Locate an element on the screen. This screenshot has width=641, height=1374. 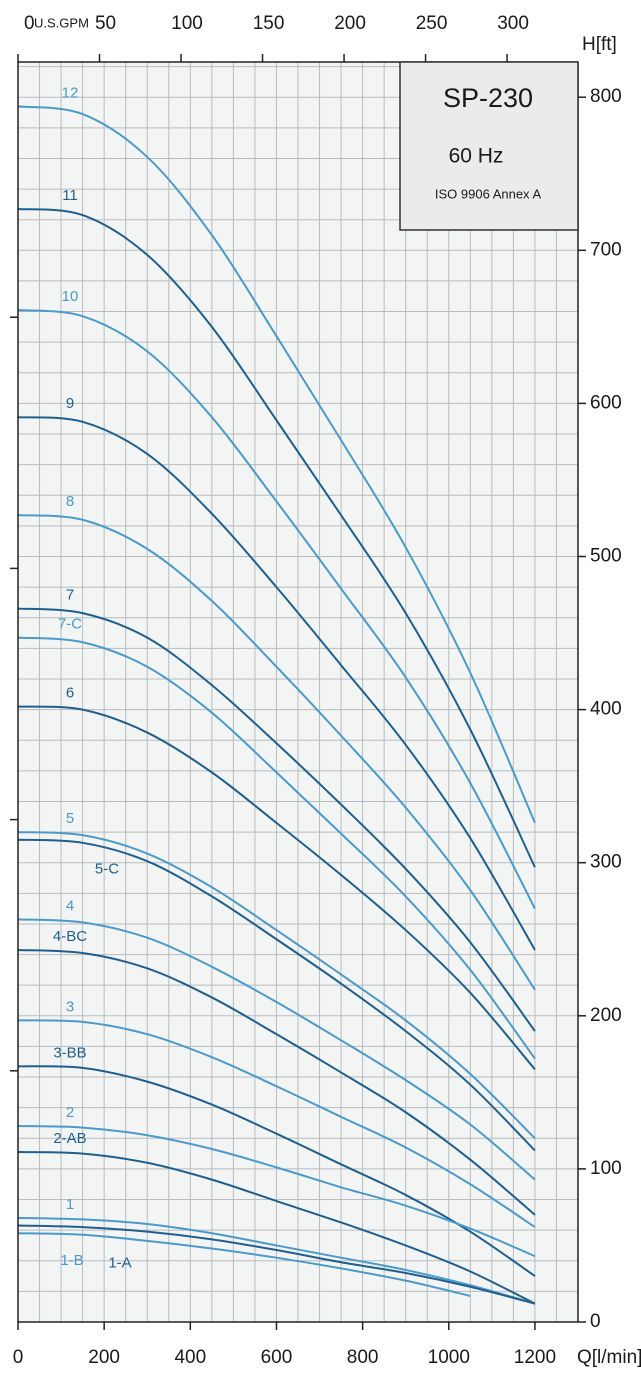
y-tick-label: 100 is located at coordinates (606, 1168).